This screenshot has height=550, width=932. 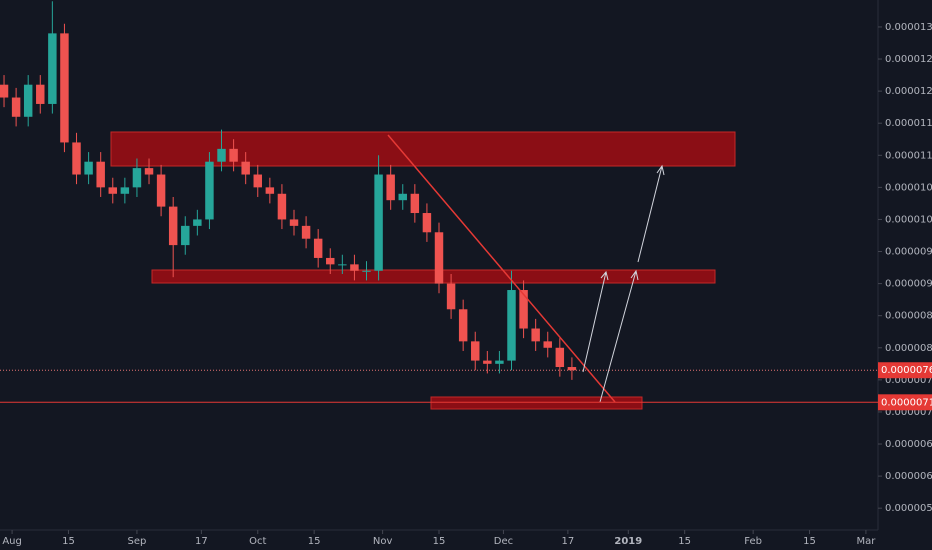 What do you see at coordinates (137, 541) in the screenshot?
I see `x-tick-label: Sep` at bounding box center [137, 541].